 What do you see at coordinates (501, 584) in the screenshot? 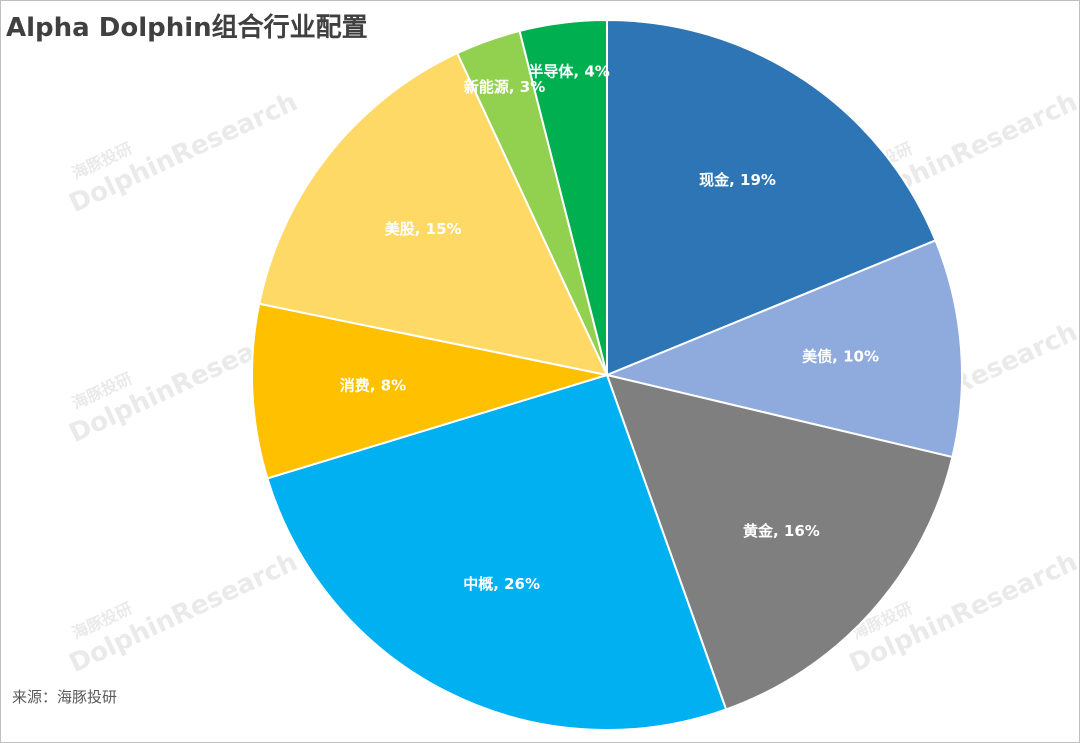
I see `slice-label: 中概, 26%` at bounding box center [501, 584].